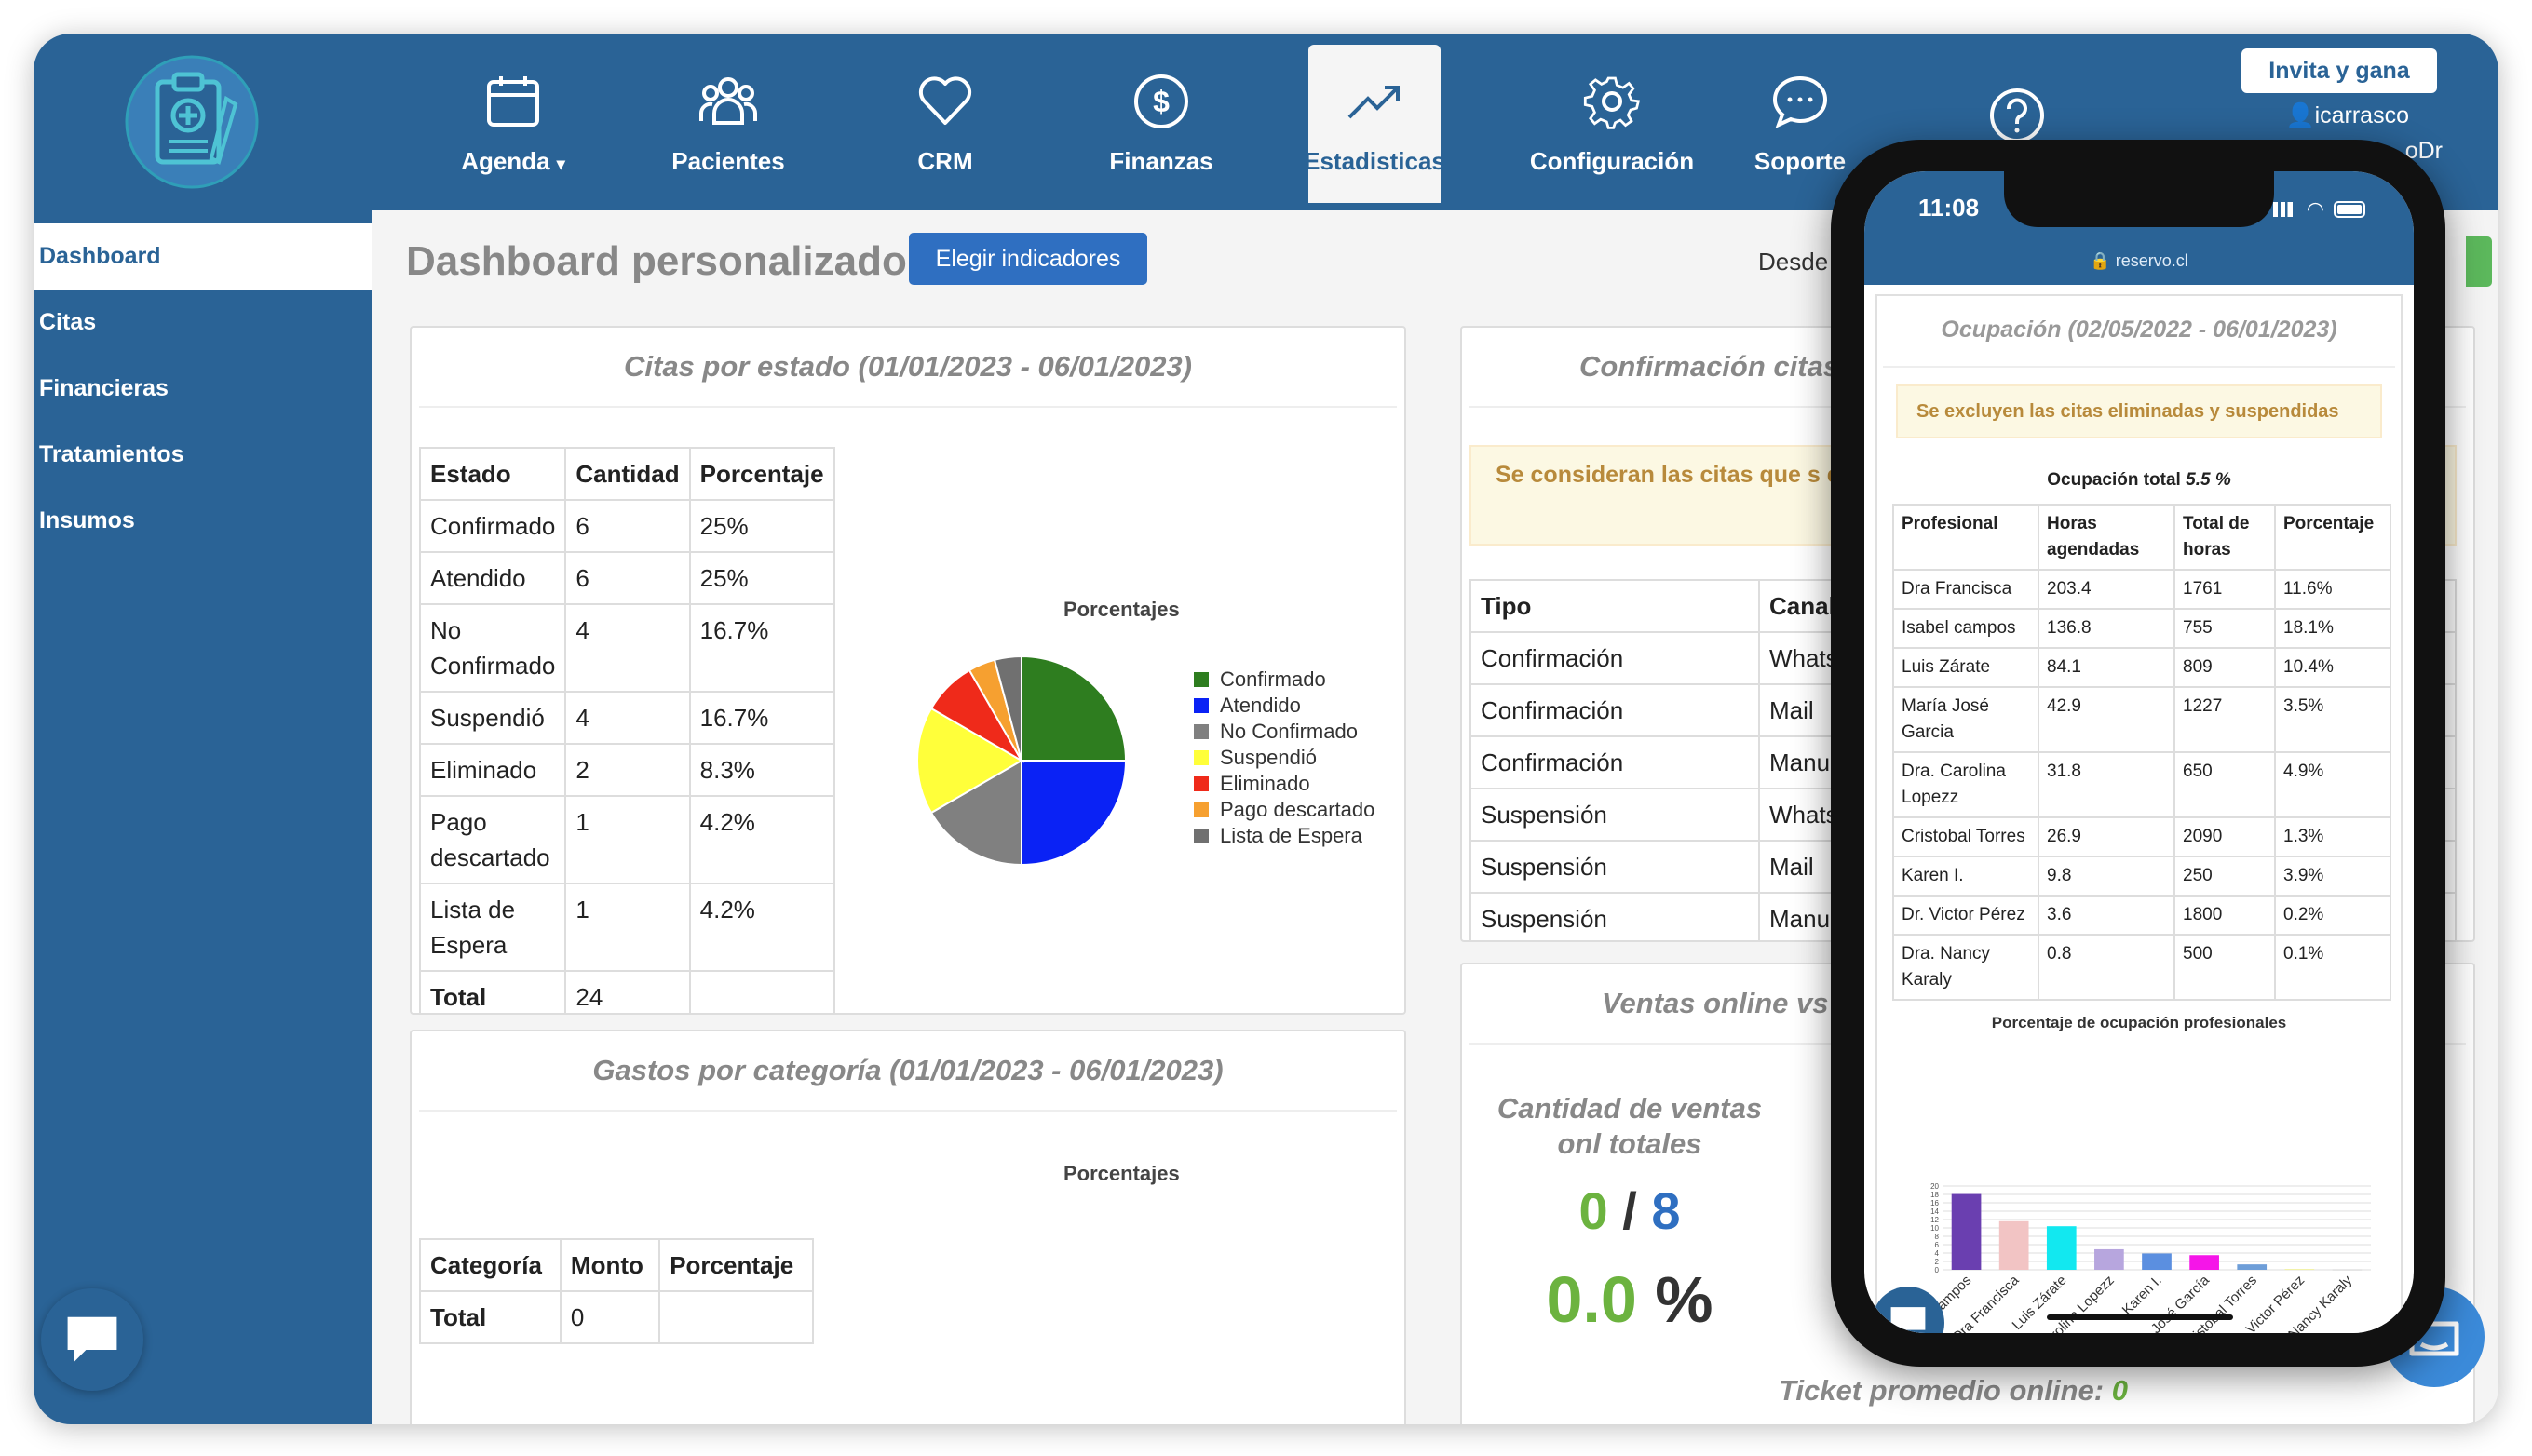 The image size is (2532, 1456). Describe the element at coordinates (1121, 609) in the screenshot. I see `pie-chart-title: Porcentajes` at that location.